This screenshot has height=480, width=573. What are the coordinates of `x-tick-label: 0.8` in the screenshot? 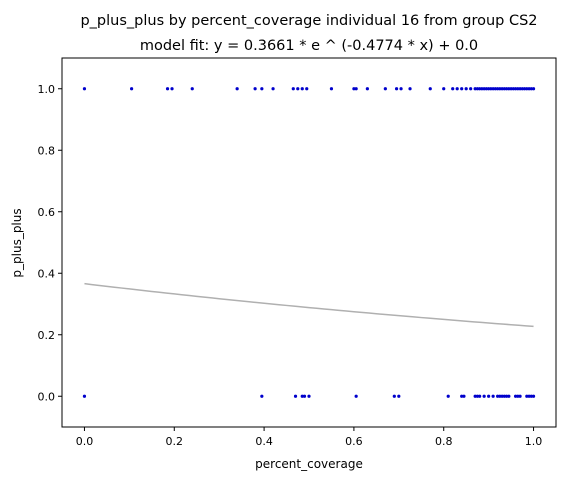 It's located at (444, 441).